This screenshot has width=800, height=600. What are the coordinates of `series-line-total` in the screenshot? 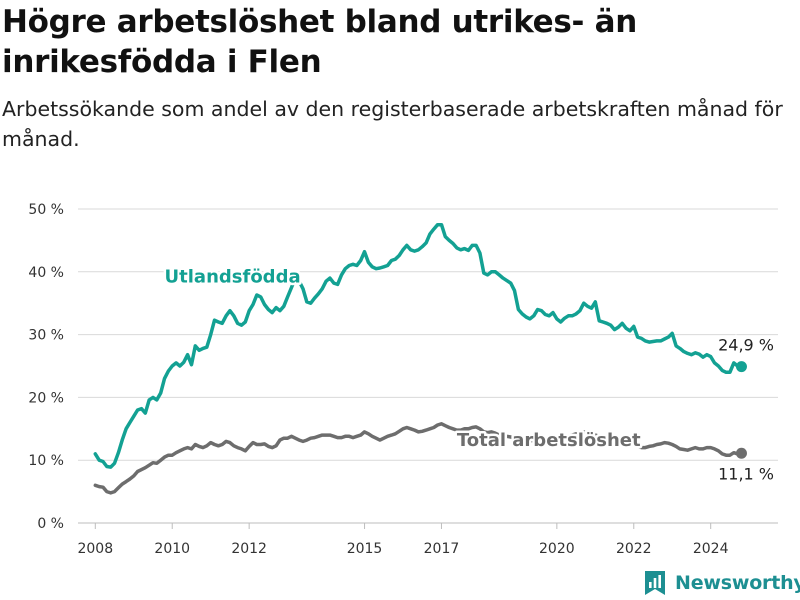 It's located at (418, 458).